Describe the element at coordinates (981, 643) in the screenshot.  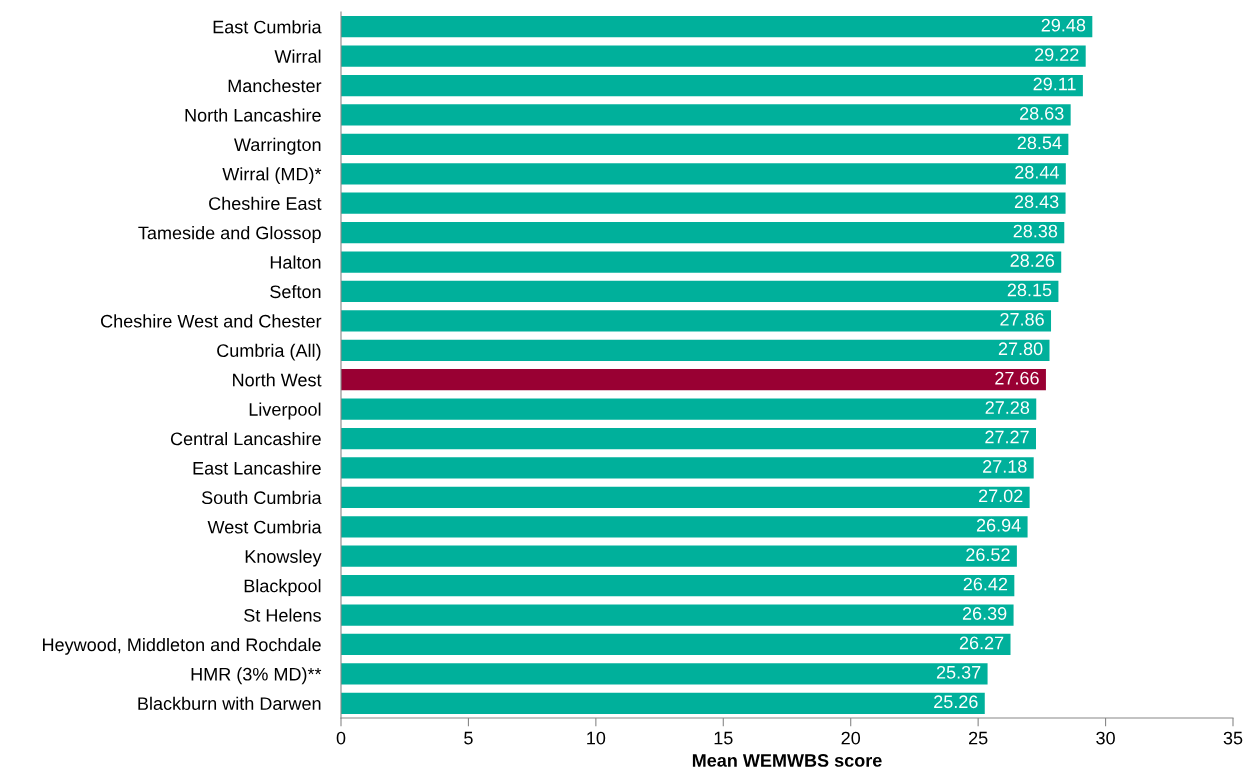
I see `data-label: 26.27` at that location.